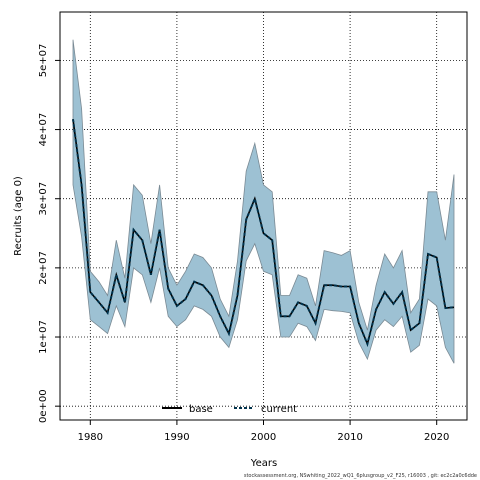 The height and width of the screenshot is (480, 480). Describe the element at coordinates (436, 437) in the screenshot. I see `x-tick-label-2020: 2020` at that location.